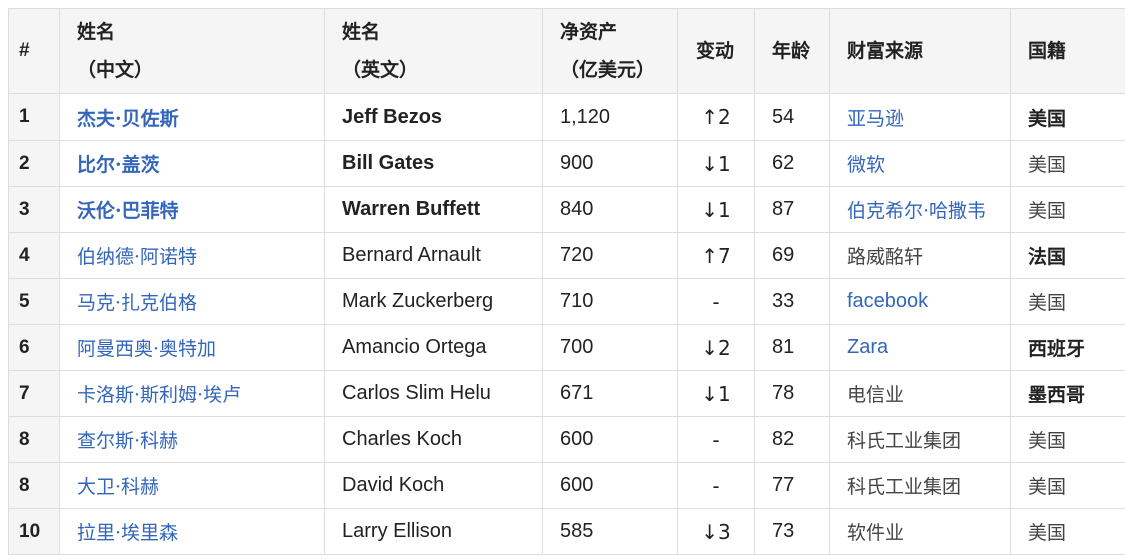  Describe the element at coordinates (610, 117) in the screenshot. I see `net-worth-cell: 1,120` at that location.